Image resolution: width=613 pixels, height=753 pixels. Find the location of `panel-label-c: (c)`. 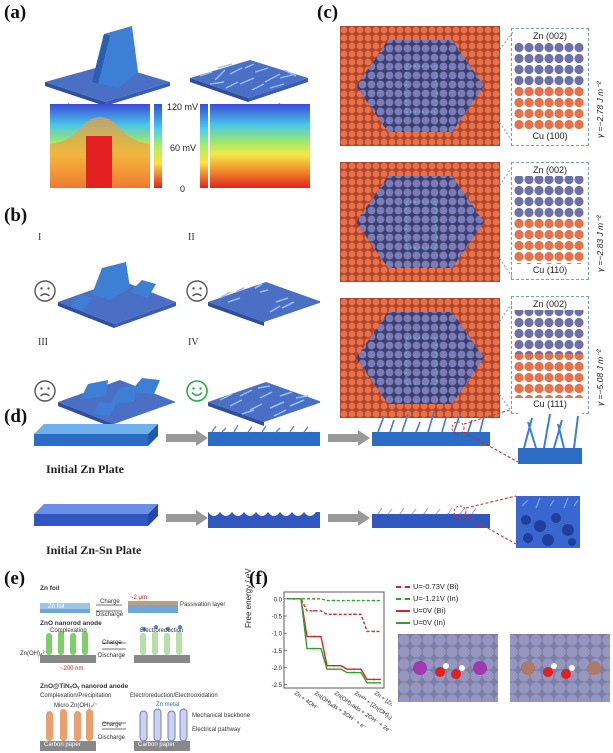

panel-label-c: (c) is located at coordinates (328, 12).